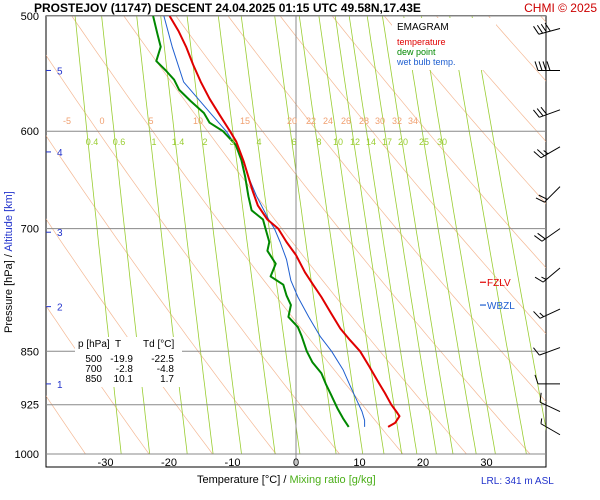 The height and width of the screenshot is (500, 600). What do you see at coordinates (9, 292) in the screenshot?
I see `y-axis-label-pressure: Pressure [hPa] /` at bounding box center [9, 292].